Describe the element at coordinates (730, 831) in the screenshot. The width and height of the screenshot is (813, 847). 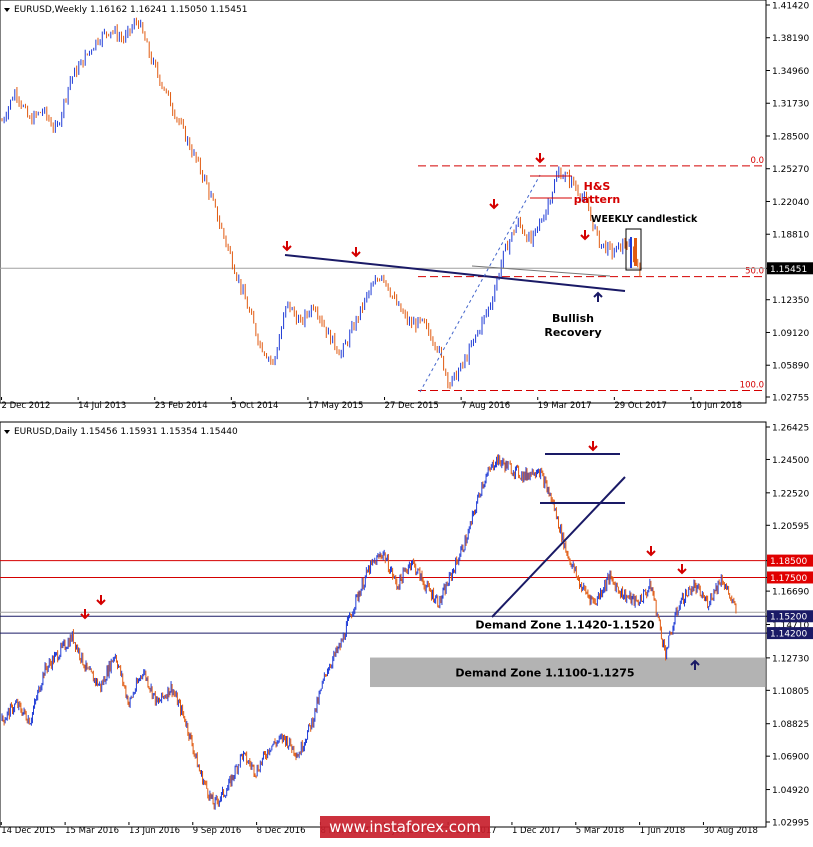
I see `x-tick-label: 30 Aug 2018` at that location.